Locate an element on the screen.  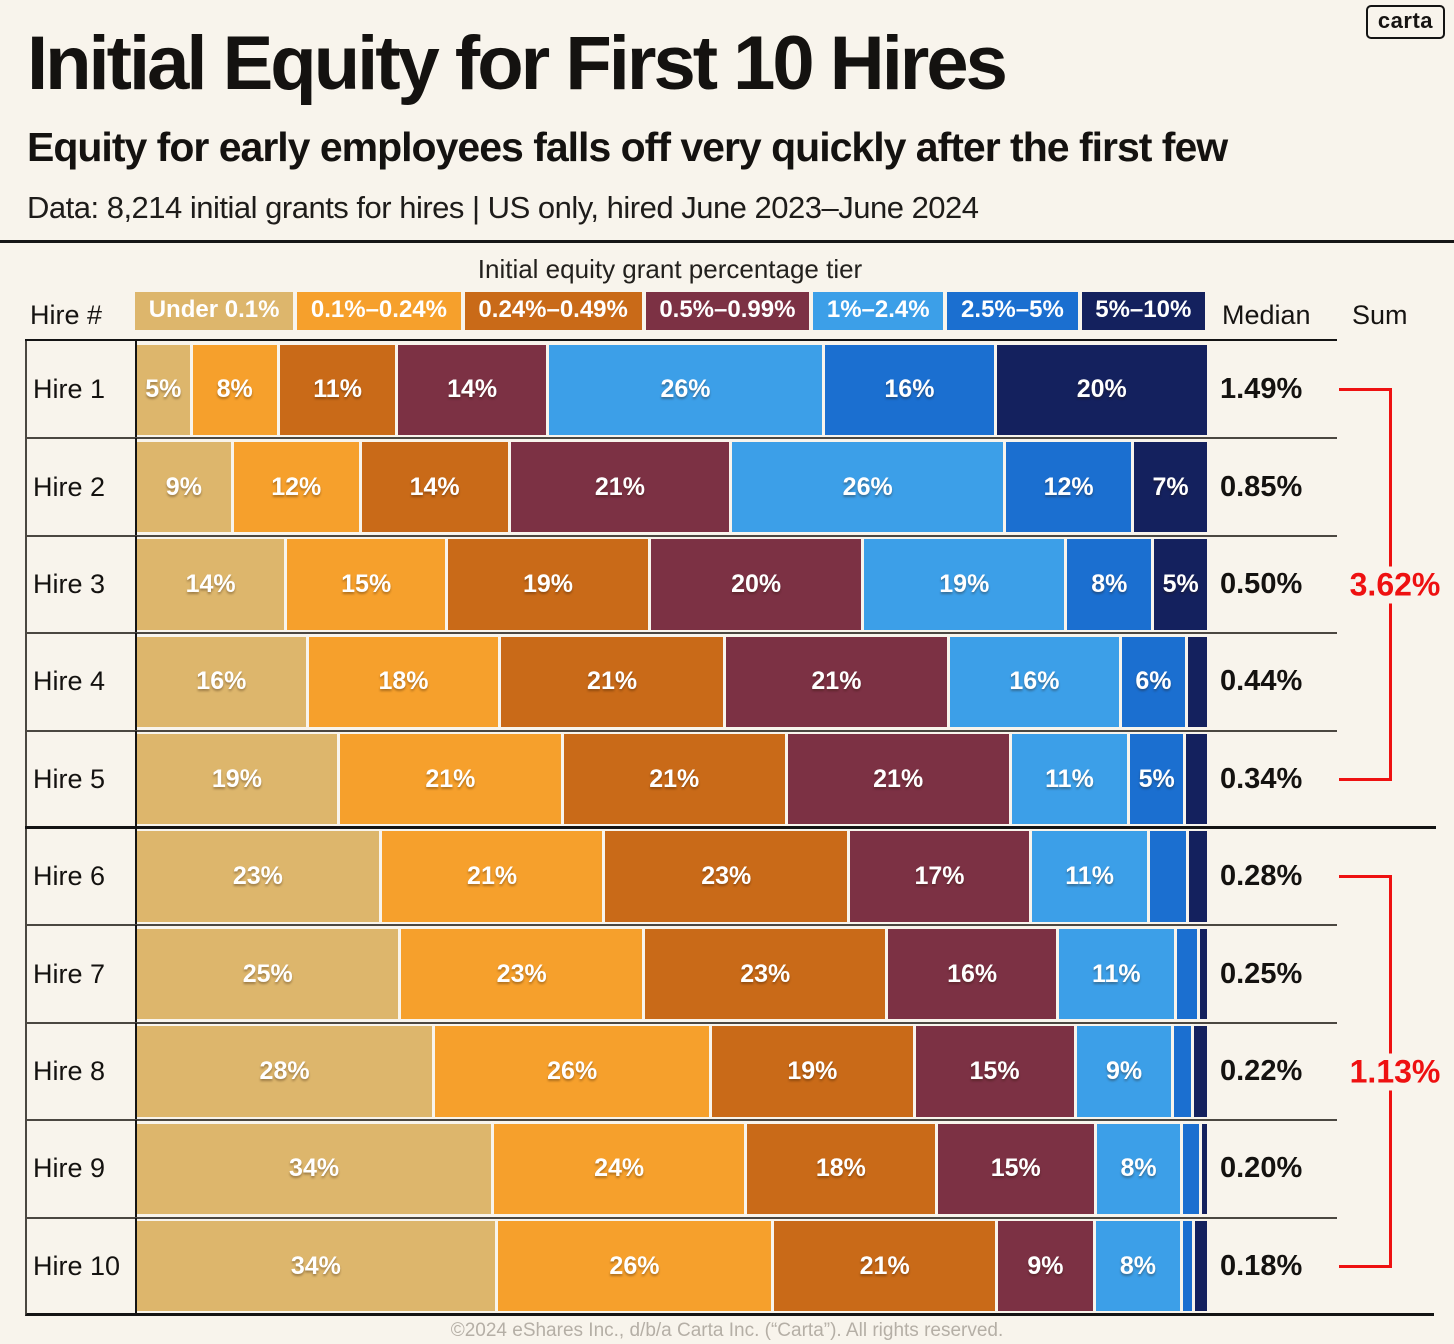
chart-row: Hire 10 34% 26% 21% 9% 8% 0.18% is located at coordinates (730, 1266).